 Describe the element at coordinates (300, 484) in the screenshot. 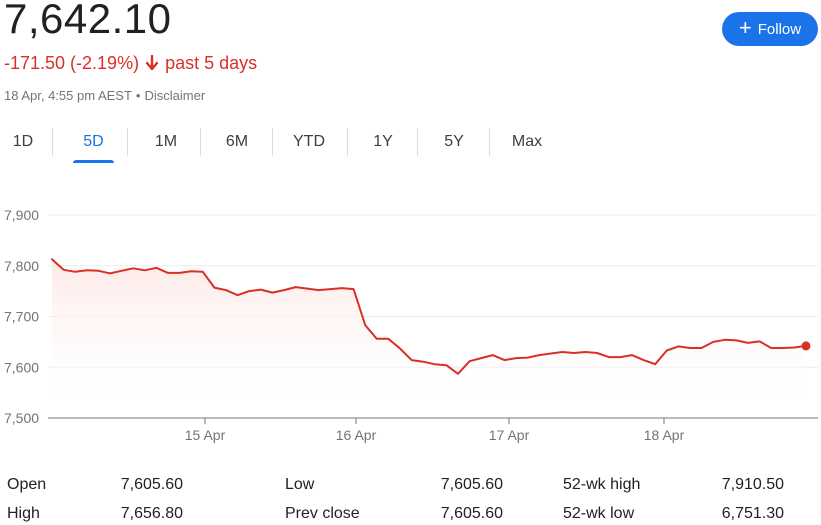

I see `stat-label-low: Low` at that location.